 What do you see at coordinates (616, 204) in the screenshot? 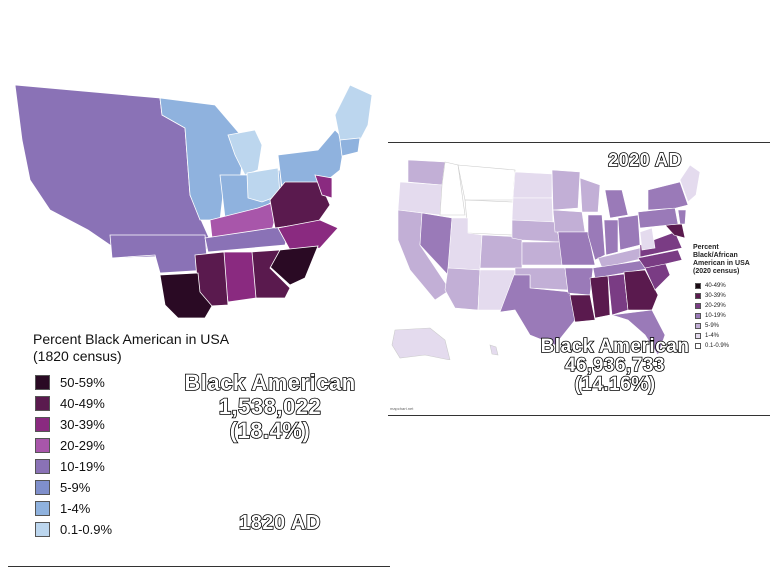
I see `state-michigan` at bounding box center [616, 204].